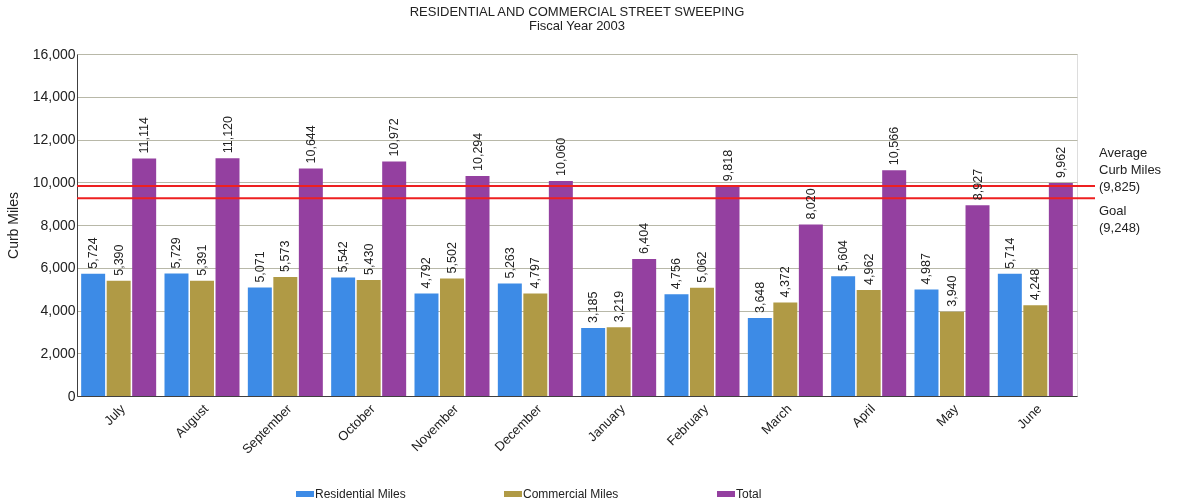 Image resolution: width=1199 pixels, height=504 pixels. Describe the element at coordinates (1035, 284) in the screenshot. I see `data-label: 4,248` at that location.